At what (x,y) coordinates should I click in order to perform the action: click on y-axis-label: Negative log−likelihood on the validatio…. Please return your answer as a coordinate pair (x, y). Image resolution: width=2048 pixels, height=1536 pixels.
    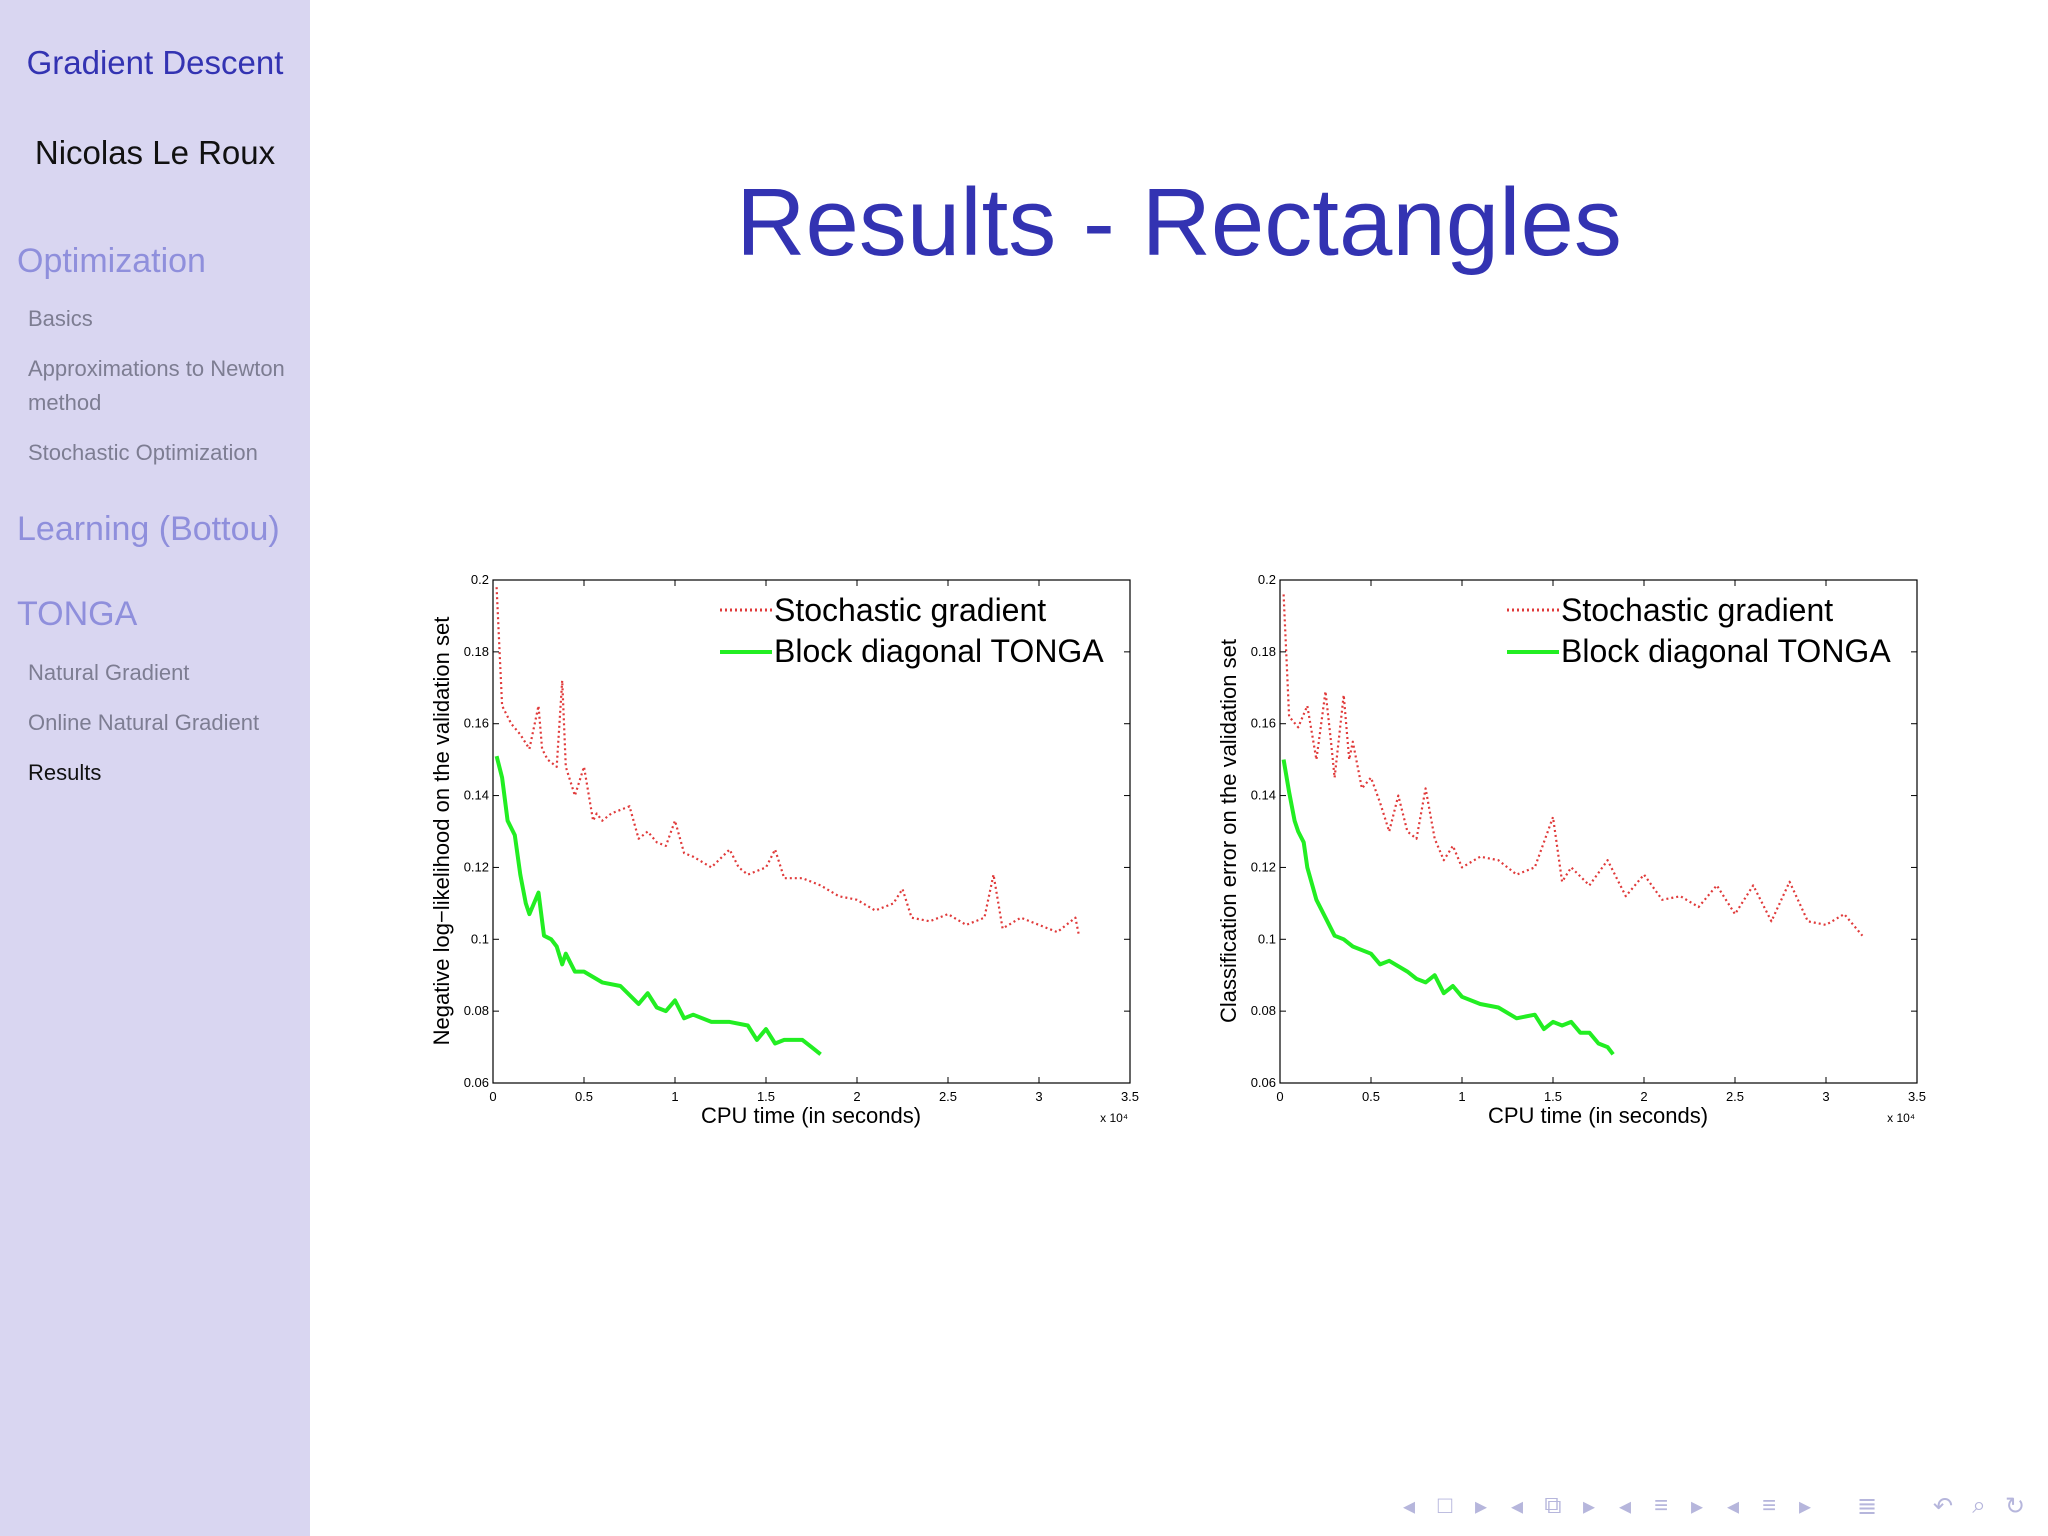
    Looking at the image, I should click on (441, 831).